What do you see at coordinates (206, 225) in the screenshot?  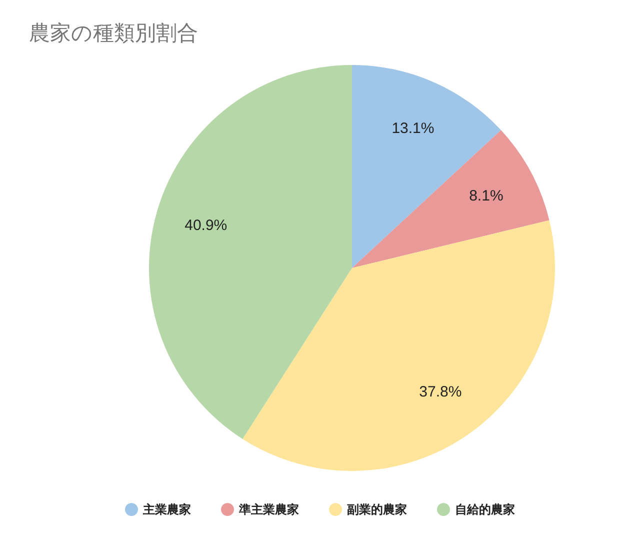 I see `data-label: 40.9%` at bounding box center [206, 225].